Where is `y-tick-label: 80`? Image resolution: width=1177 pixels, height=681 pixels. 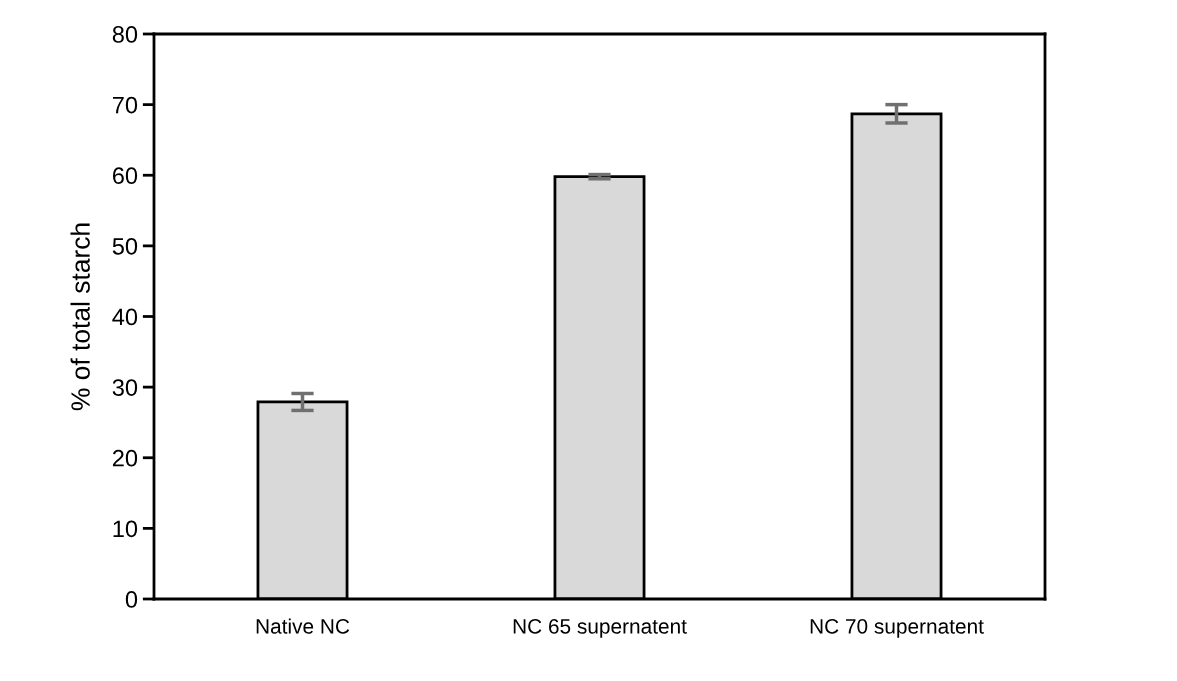 y-tick-label: 80 is located at coordinates (125, 34).